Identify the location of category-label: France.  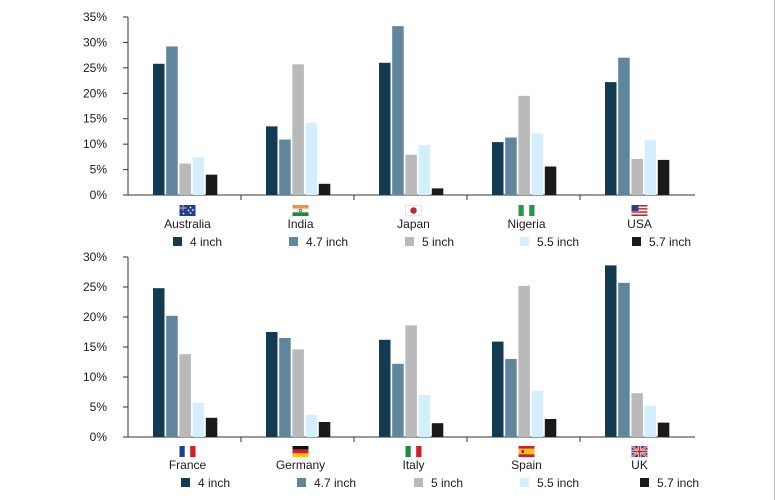
(188, 465).